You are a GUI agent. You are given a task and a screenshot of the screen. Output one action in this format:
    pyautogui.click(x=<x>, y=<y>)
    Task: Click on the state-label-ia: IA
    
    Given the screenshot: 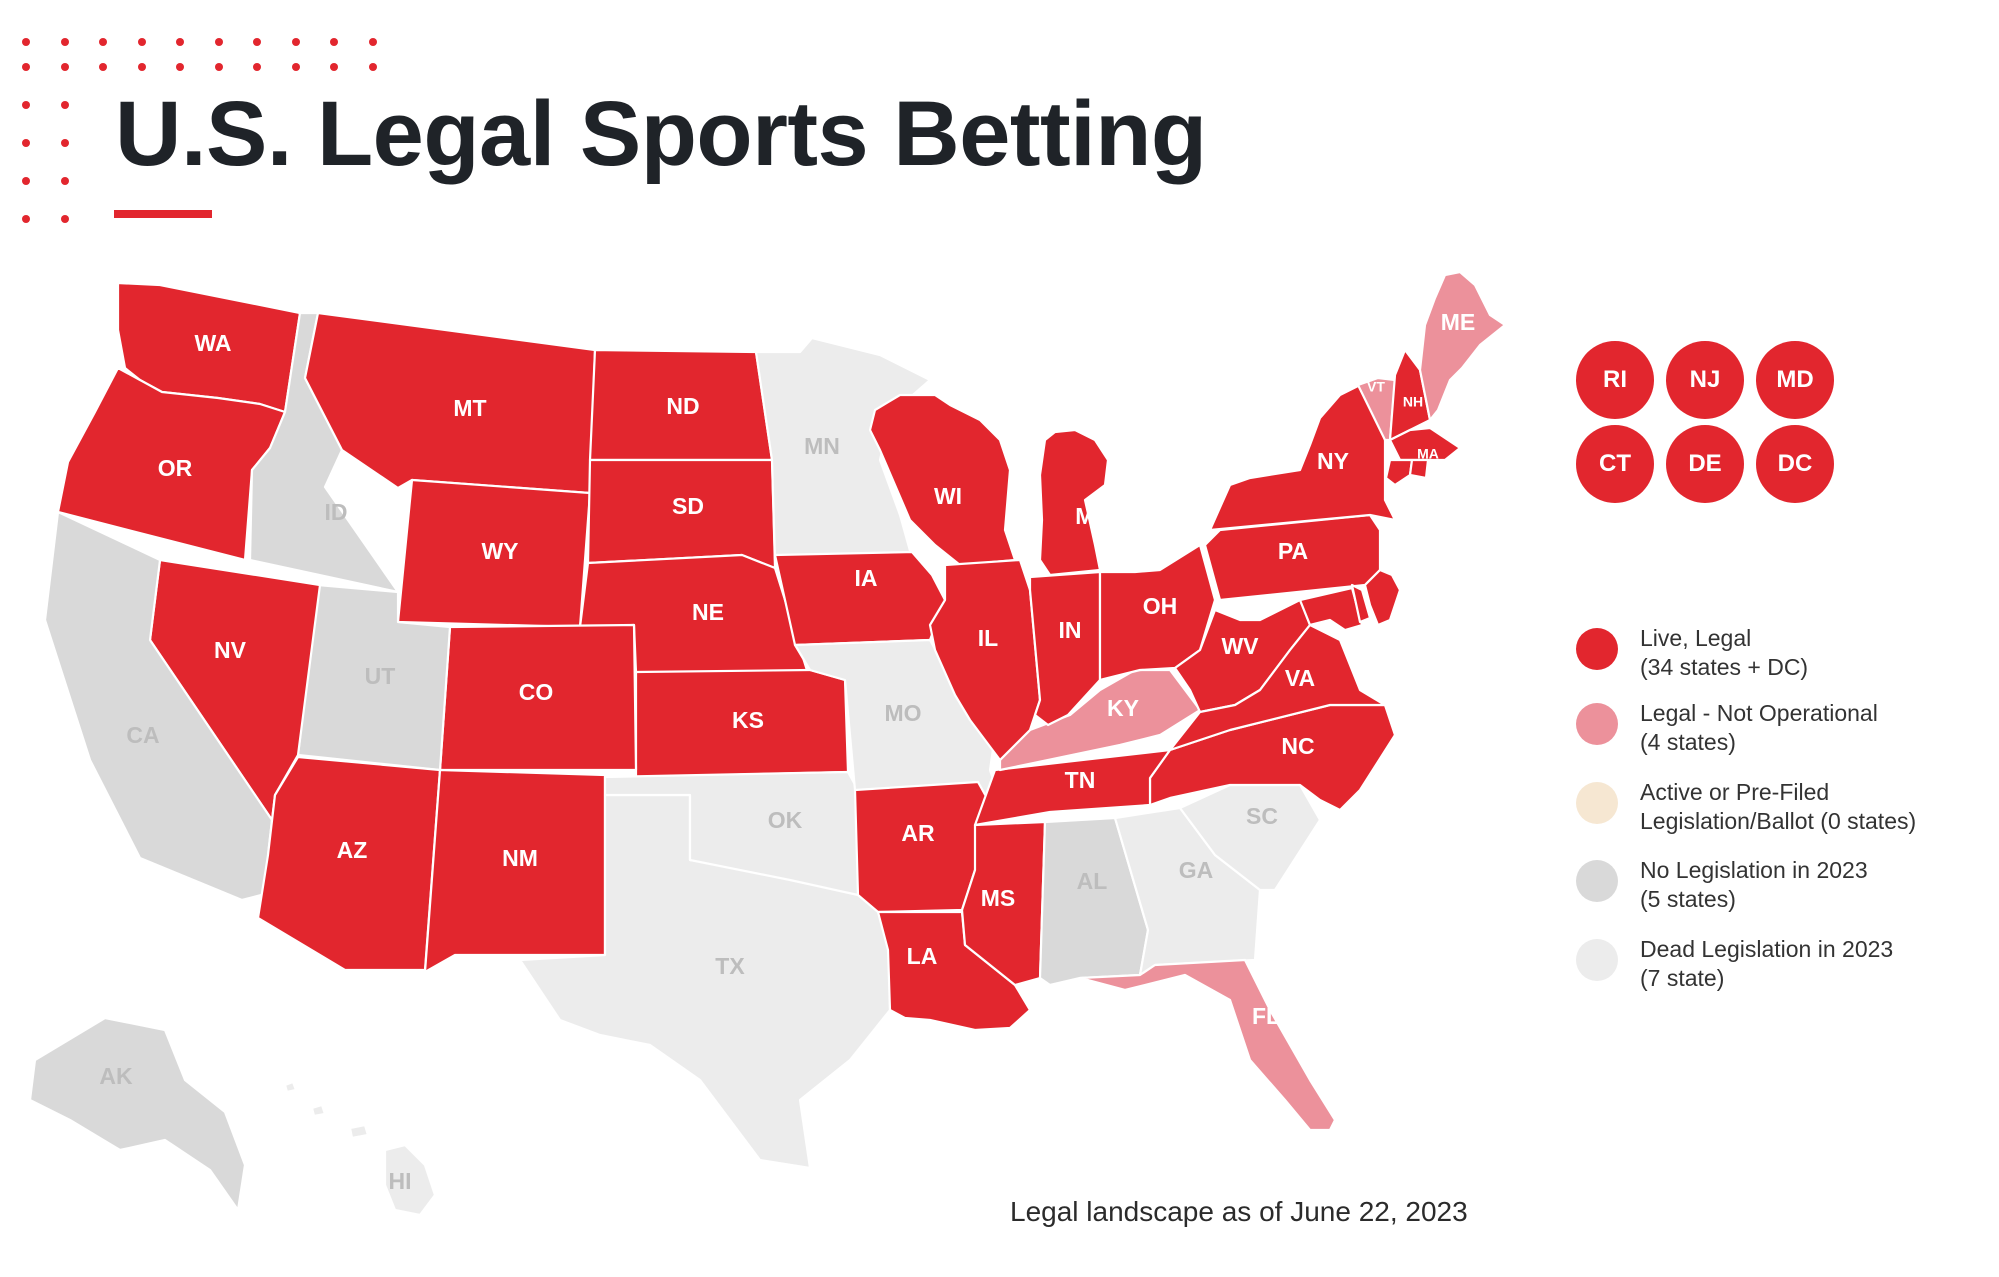 What is the action you would take?
    pyautogui.click(x=866, y=578)
    